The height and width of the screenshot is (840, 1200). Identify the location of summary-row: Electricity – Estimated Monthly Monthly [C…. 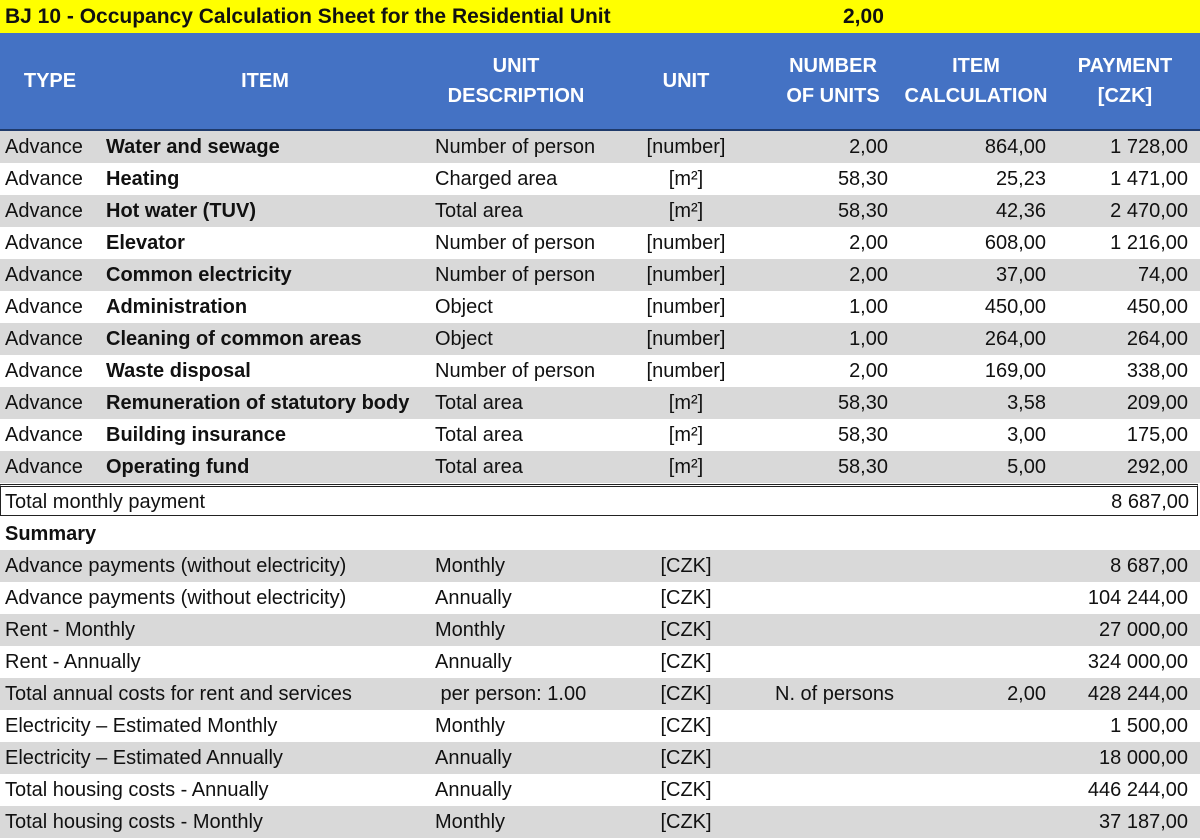
(600, 726).